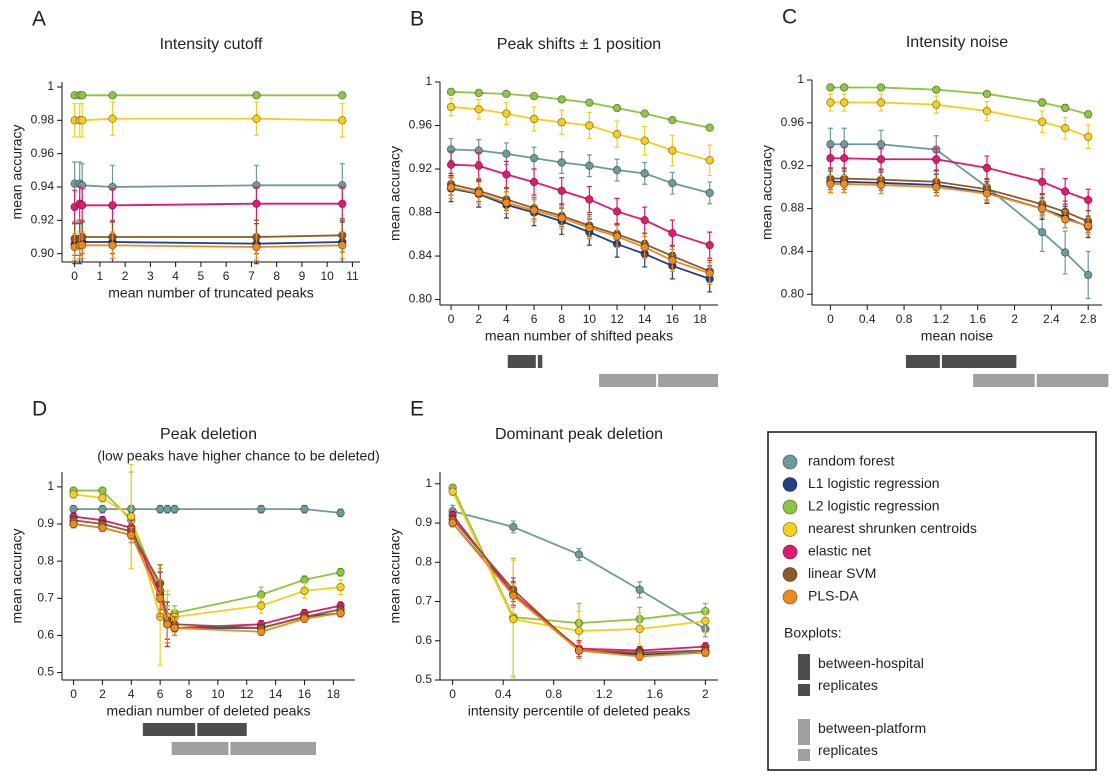  What do you see at coordinates (43, 253) in the screenshot?
I see `y-tick-label: 0.90` at bounding box center [43, 253].